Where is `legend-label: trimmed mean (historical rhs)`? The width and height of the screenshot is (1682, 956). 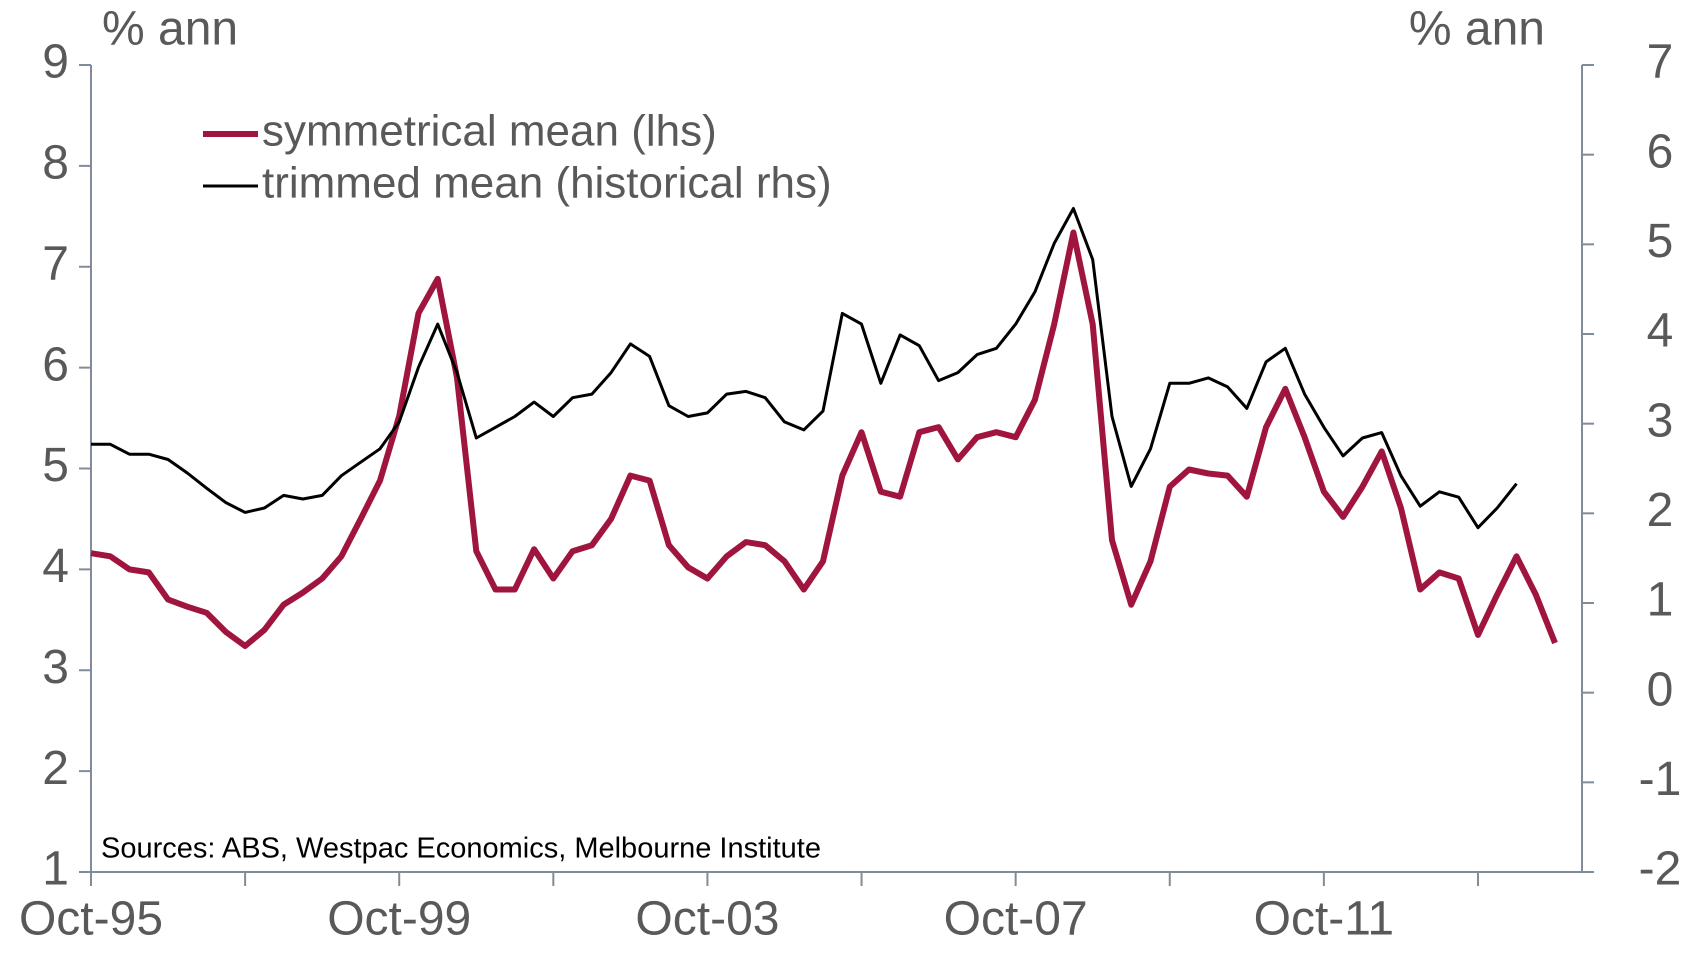 legend-label: trimmed mean (historical rhs) is located at coordinates (547, 183).